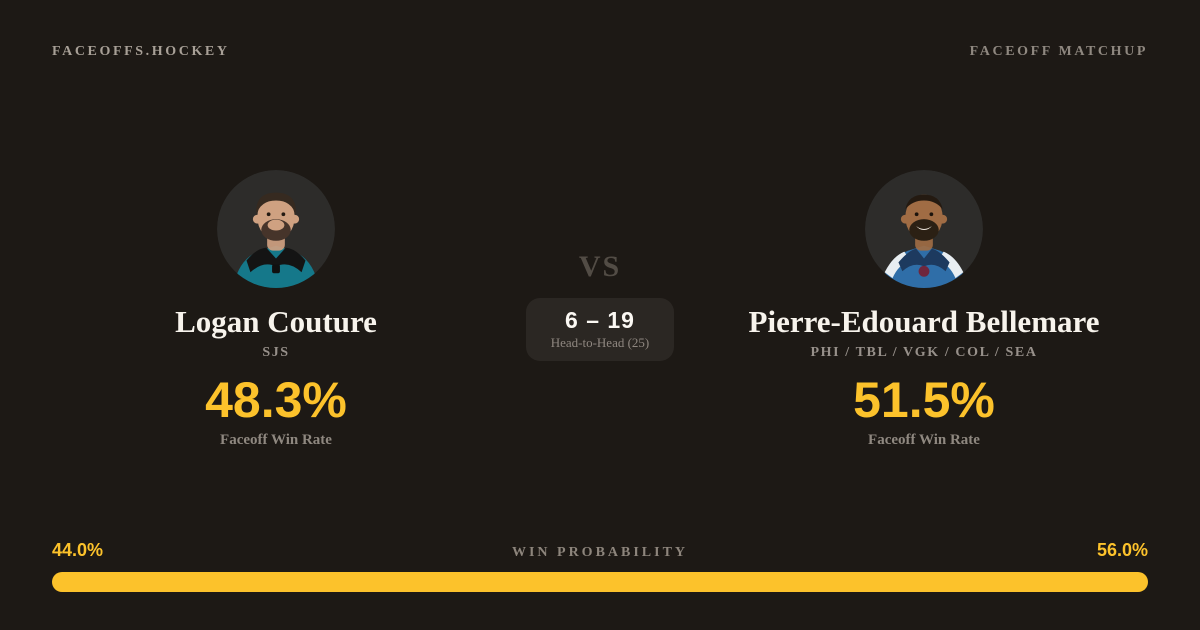 This screenshot has width=1200, height=630. Describe the element at coordinates (924, 439) in the screenshot. I see `right-win-rate-label: Faceoff Win Rate` at that location.